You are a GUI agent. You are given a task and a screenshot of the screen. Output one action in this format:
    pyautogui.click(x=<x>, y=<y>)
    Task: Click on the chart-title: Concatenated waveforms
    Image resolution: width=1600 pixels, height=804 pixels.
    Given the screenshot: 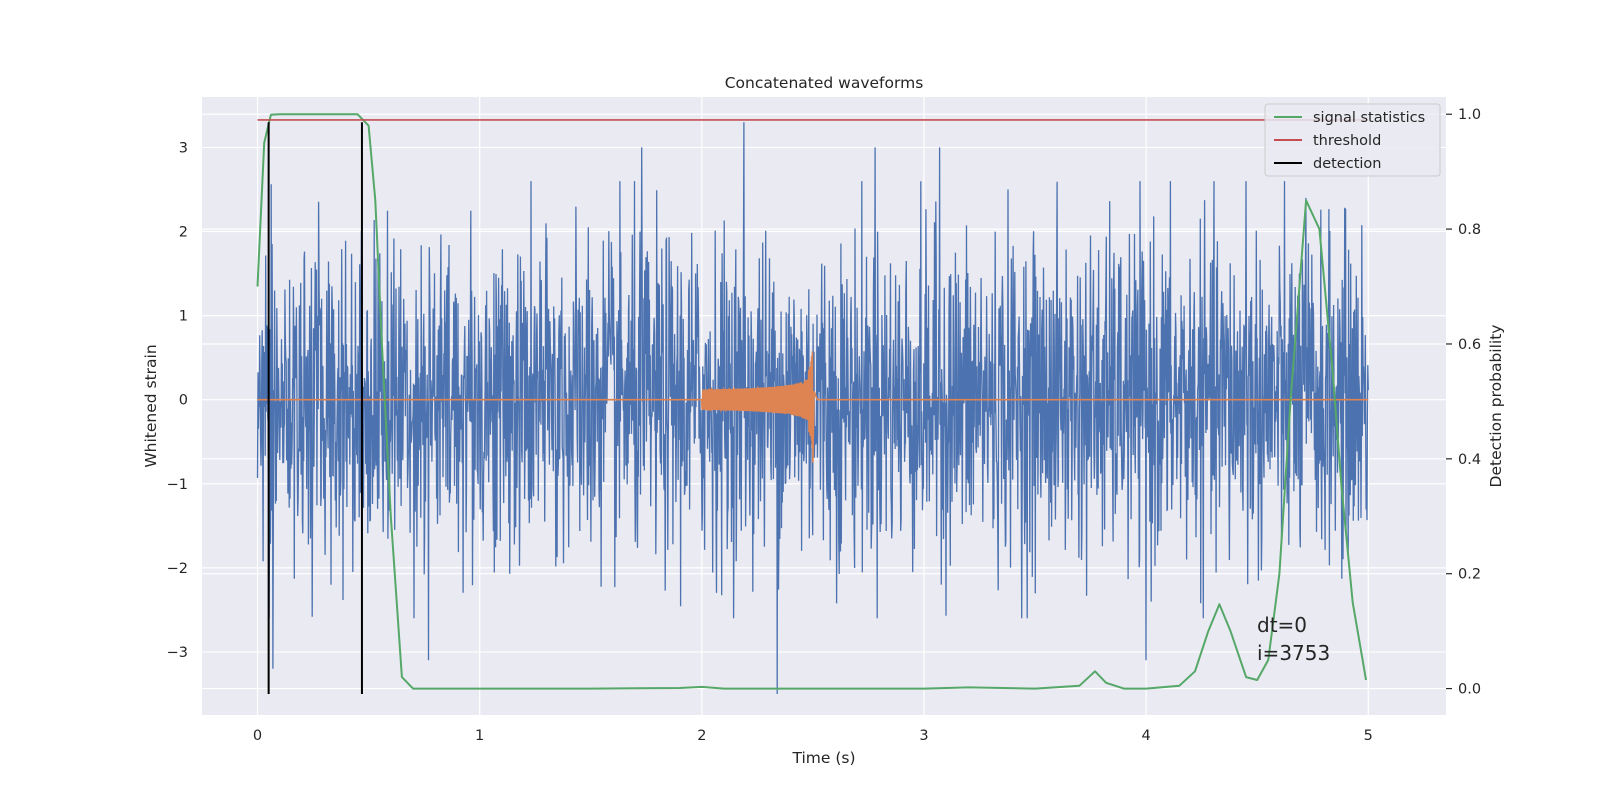 What is the action you would take?
    pyautogui.click(x=824, y=83)
    